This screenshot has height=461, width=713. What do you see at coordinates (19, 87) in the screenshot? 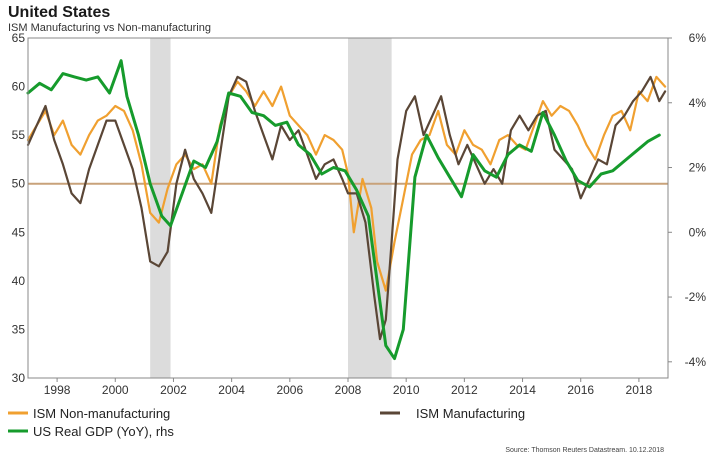
I see `left-tick-label: 60` at bounding box center [19, 87].